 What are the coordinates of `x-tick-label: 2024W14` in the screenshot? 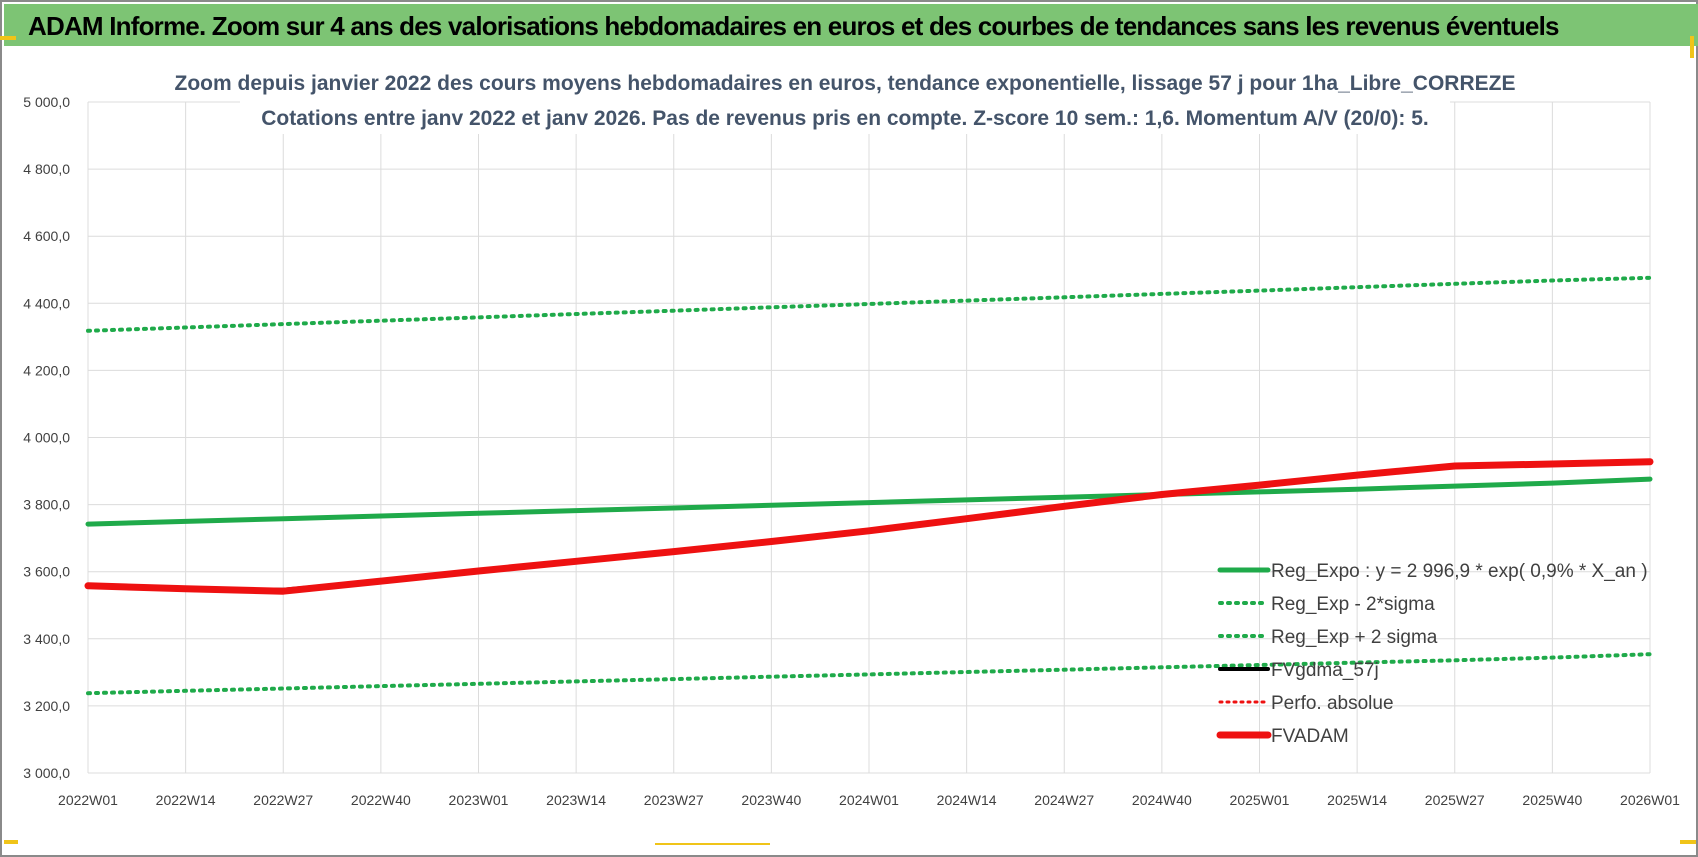 It's located at (967, 800).